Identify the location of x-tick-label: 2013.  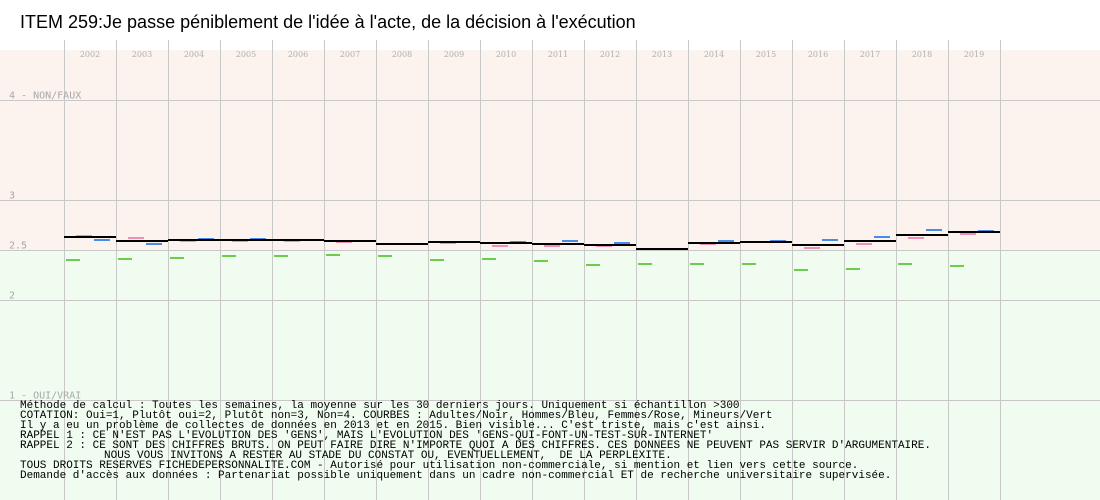
(662, 54).